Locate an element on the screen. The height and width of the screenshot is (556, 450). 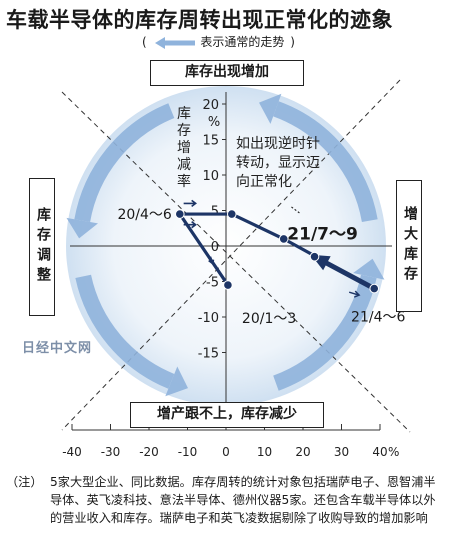
y-axis-label-char: 减 is located at coordinates (184, 165).